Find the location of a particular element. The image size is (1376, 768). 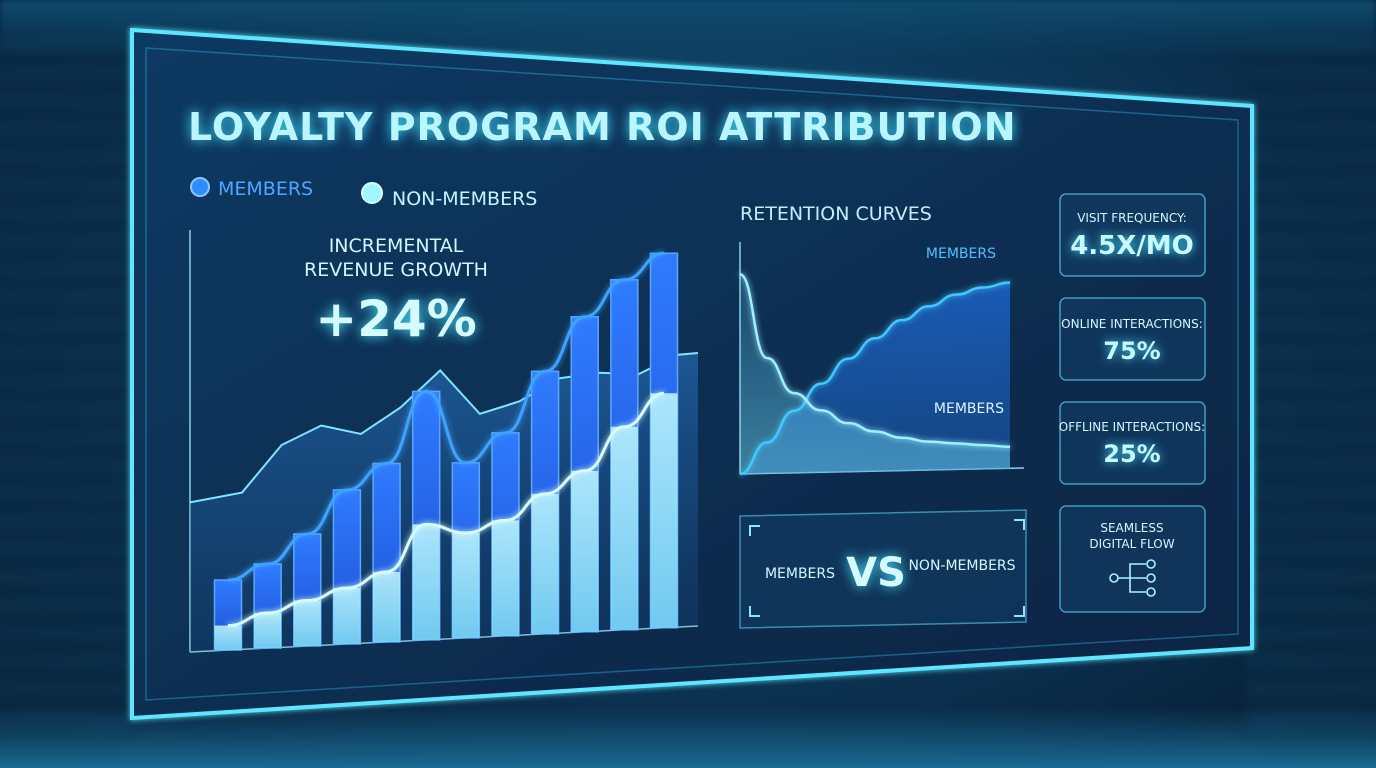

retention-title: RETENTION CURVES is located at coordinates (836, 214).